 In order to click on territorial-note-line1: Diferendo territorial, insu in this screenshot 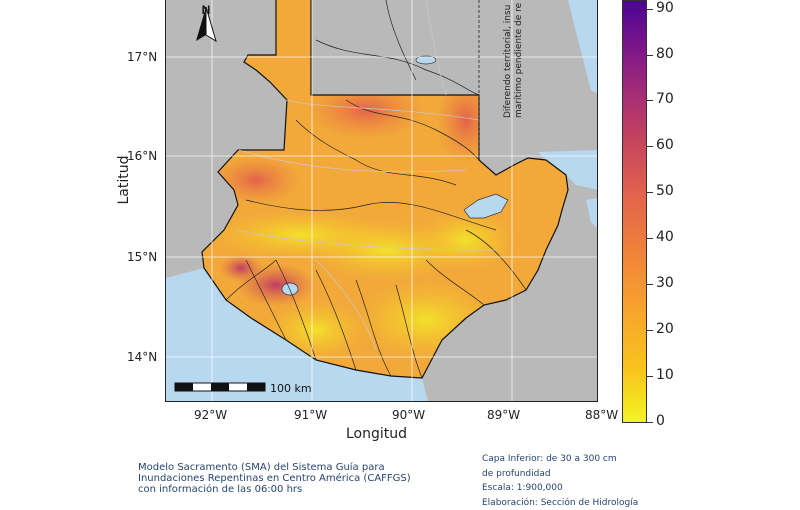, I will do `click(508, 60)`.